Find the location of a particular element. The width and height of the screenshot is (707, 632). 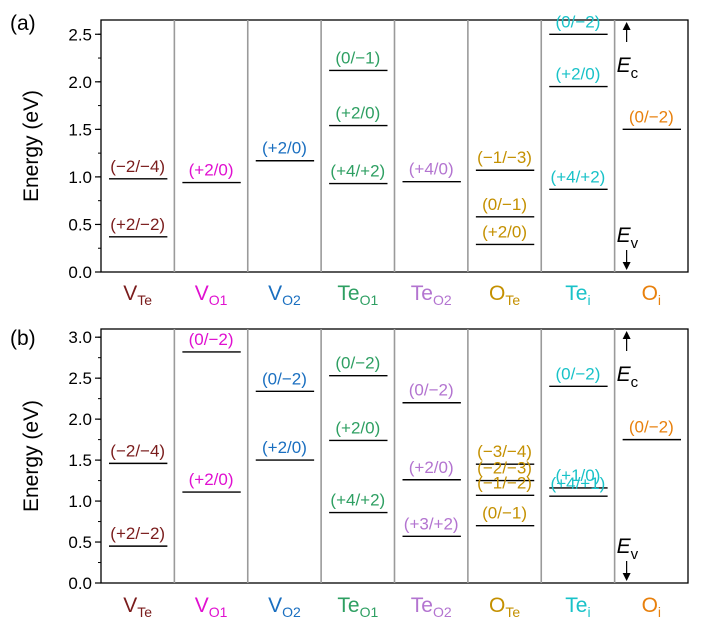

level-label: (+1/0) is located at coordinates (577, 475).